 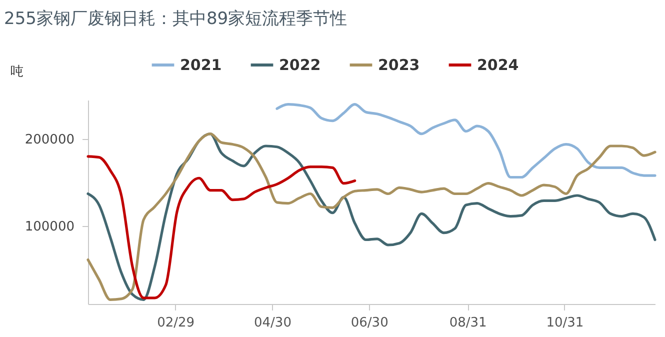 I want to click on chart-title: 255家钢厂废钢日耗：其中89家短流程季节性, so click(x=176, y=19).